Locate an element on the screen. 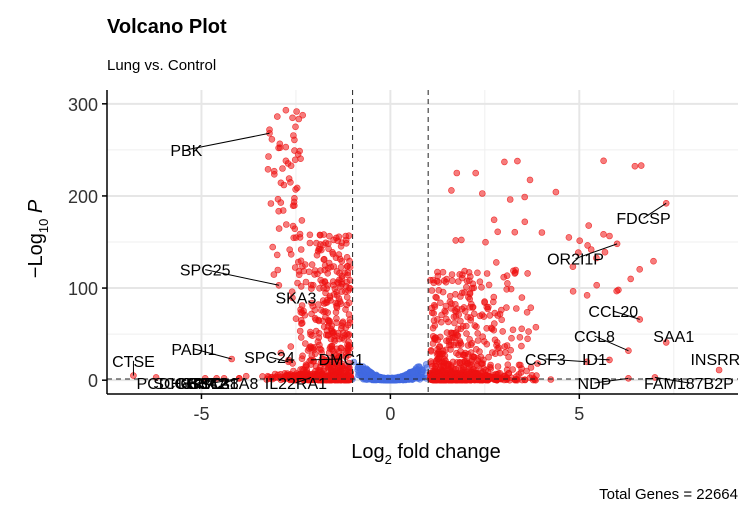  gene-label: PCDH8 is located at coordinates (164, 384).